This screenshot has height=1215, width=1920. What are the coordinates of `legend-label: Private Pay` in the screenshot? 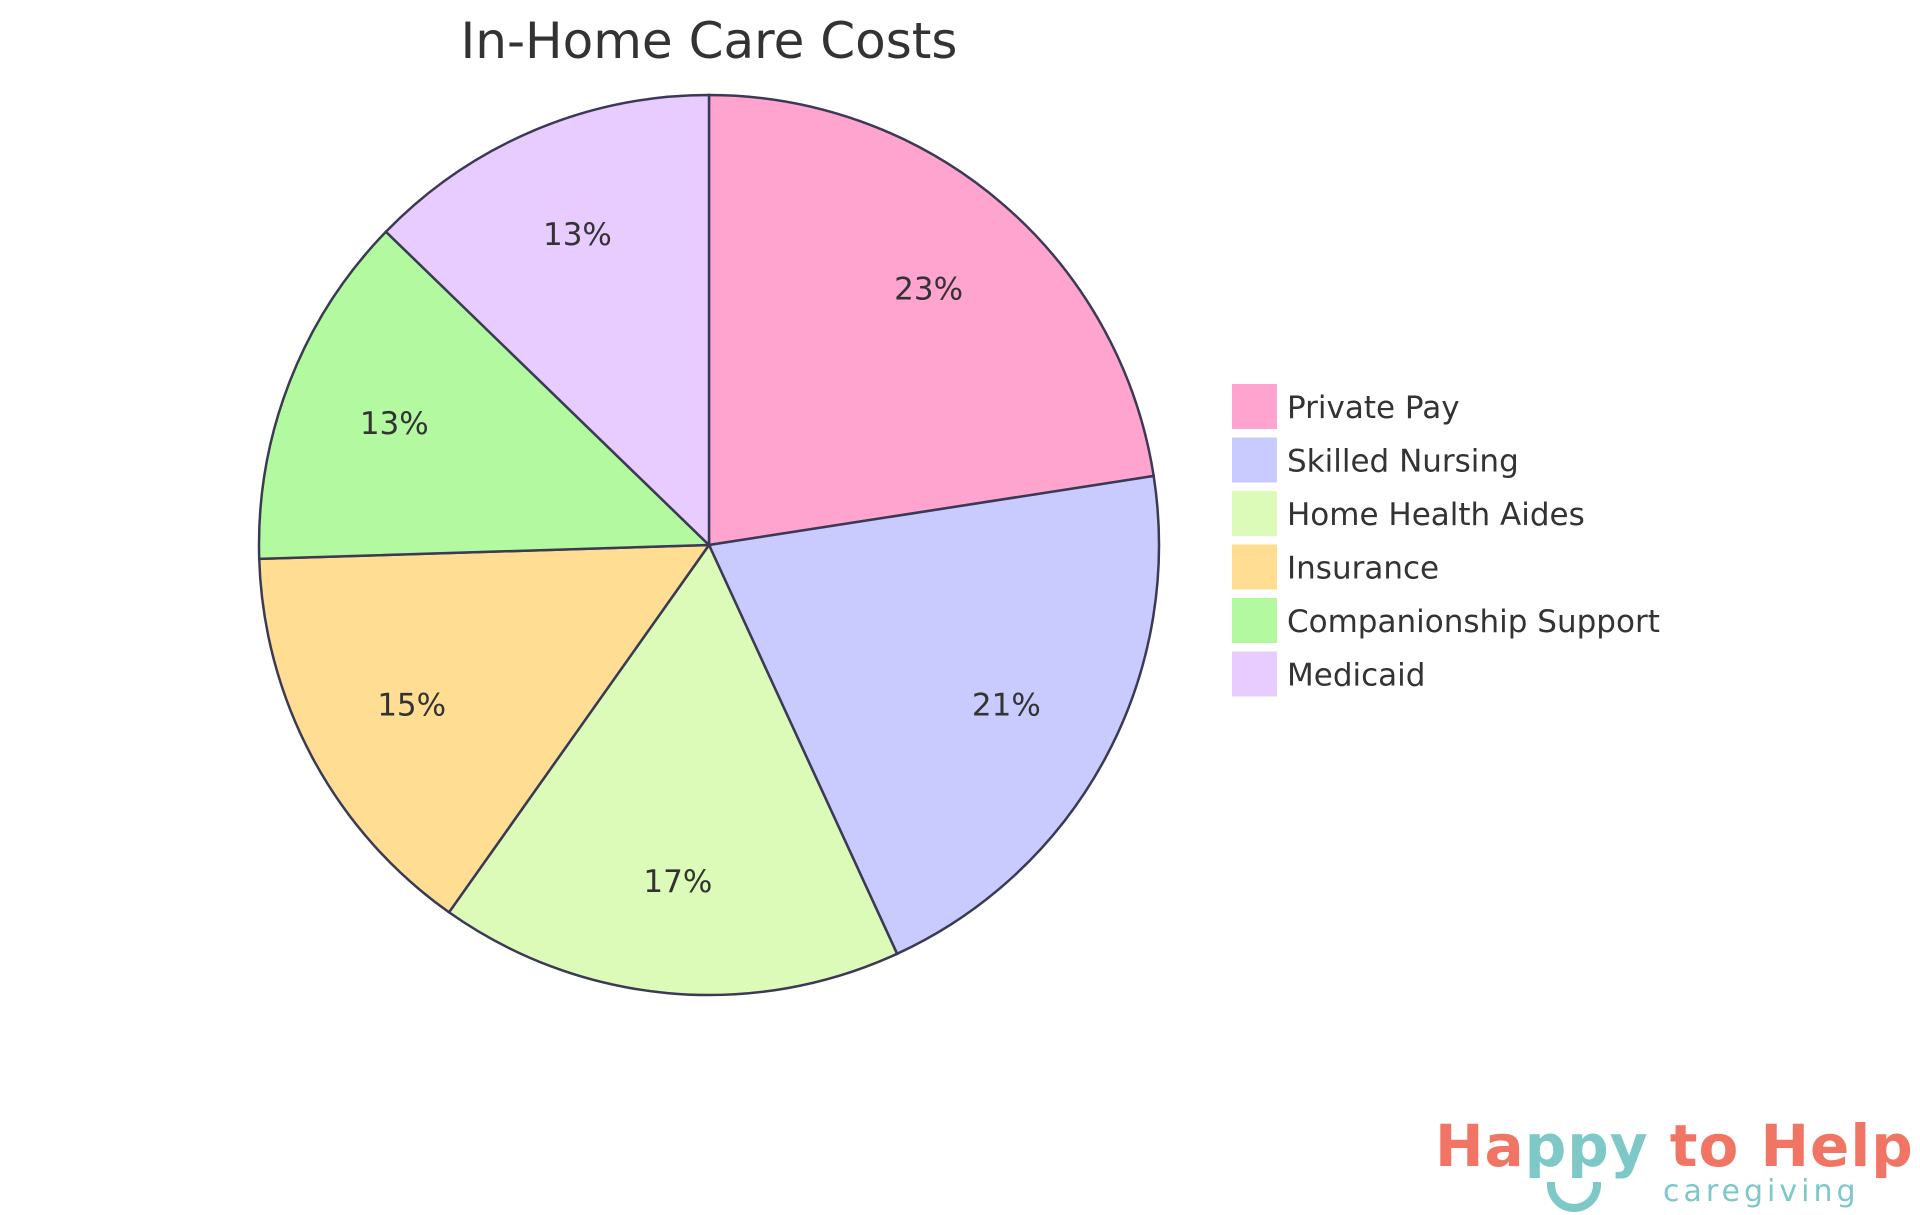 It's located at (1373, 408).